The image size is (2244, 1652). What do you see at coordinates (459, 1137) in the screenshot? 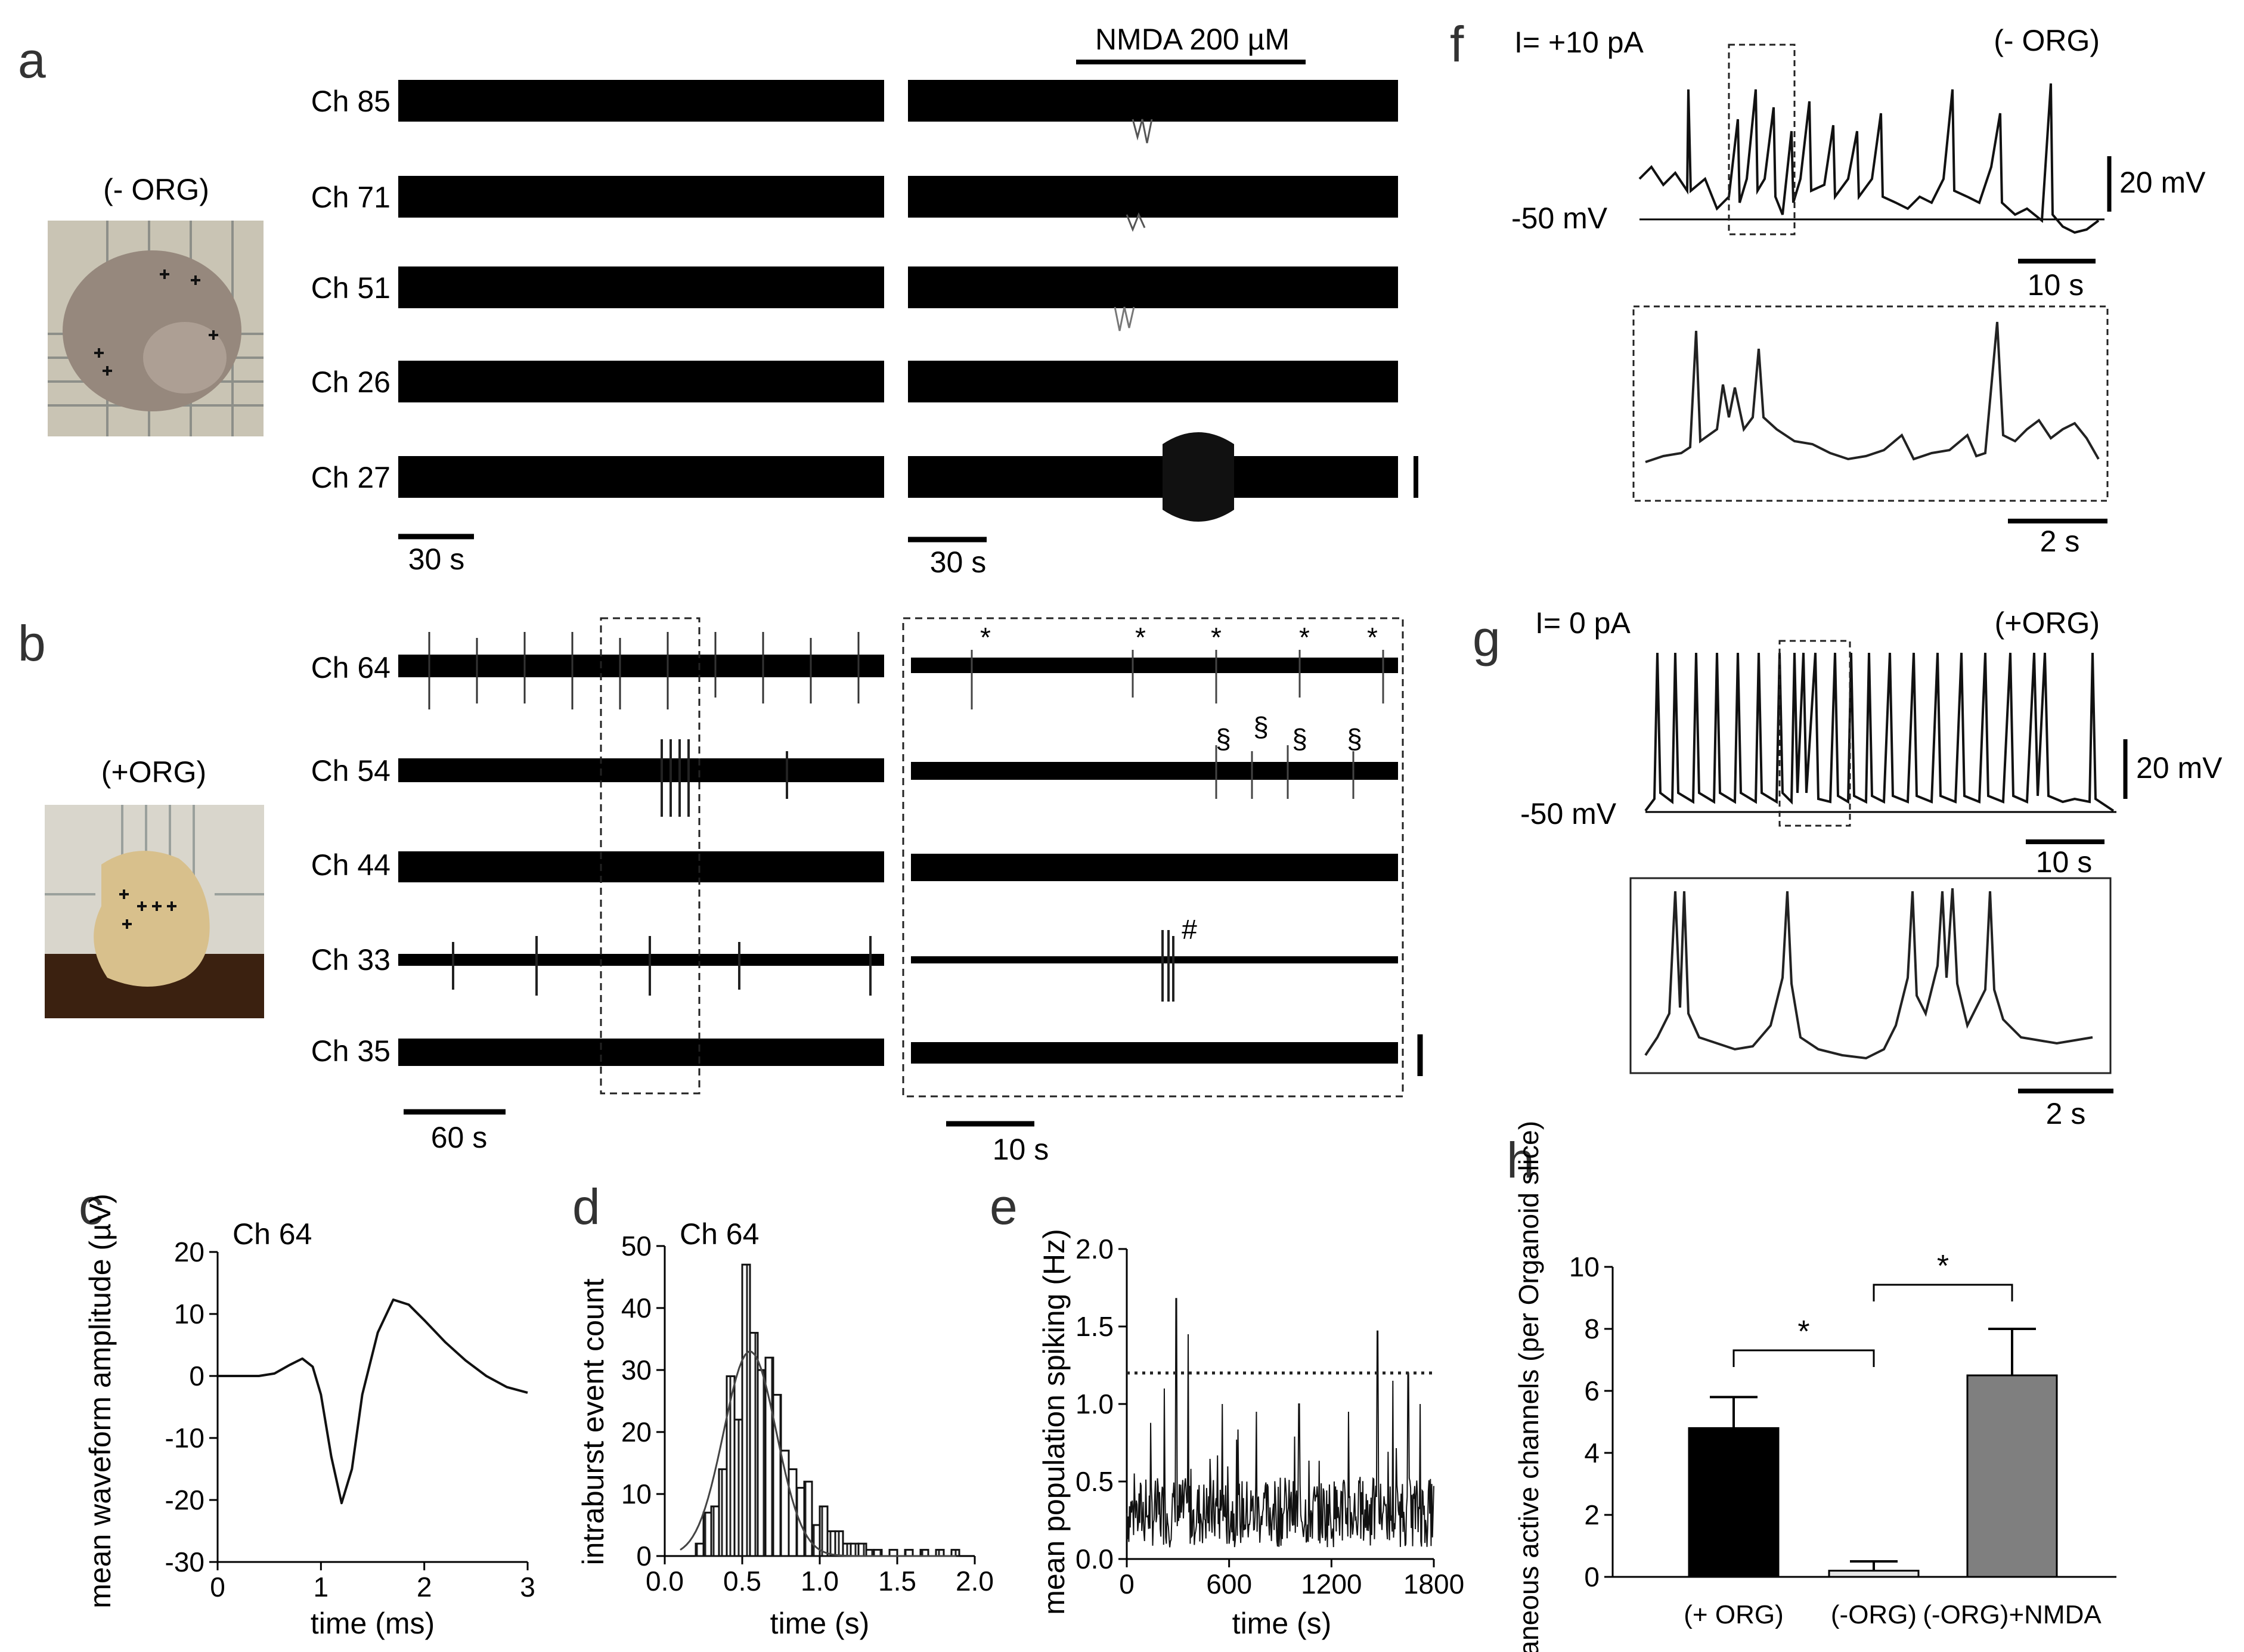
I see `time-scale-label: 60 s` at bounding box center [459, 1137].